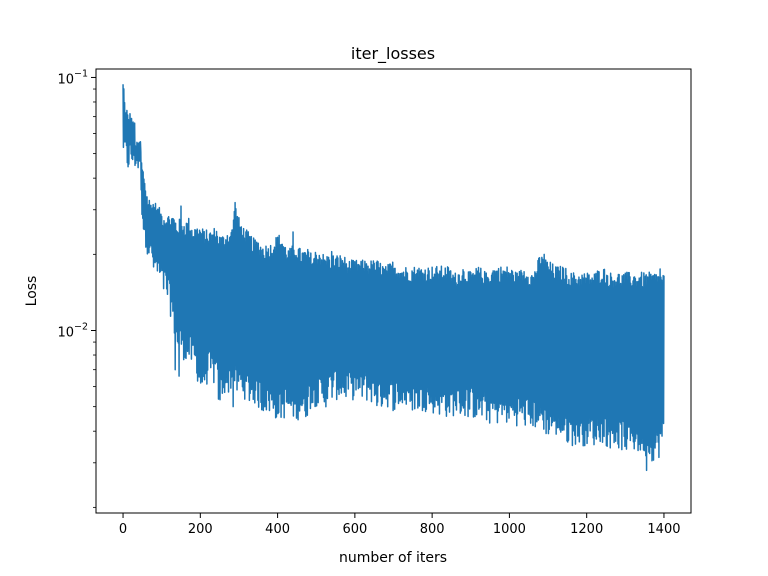  I want to click on x-tick-label: 1200, so click(586, 529).